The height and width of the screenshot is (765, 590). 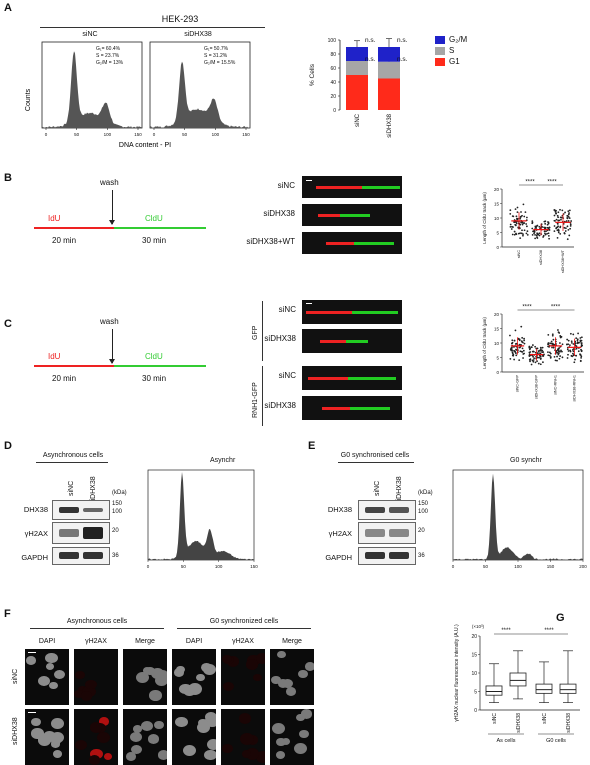 What do you see at coordinates (526, 460) in the screenshot?
I see `hist-title-e: G0 synchr` at bounding box center [526, 460].